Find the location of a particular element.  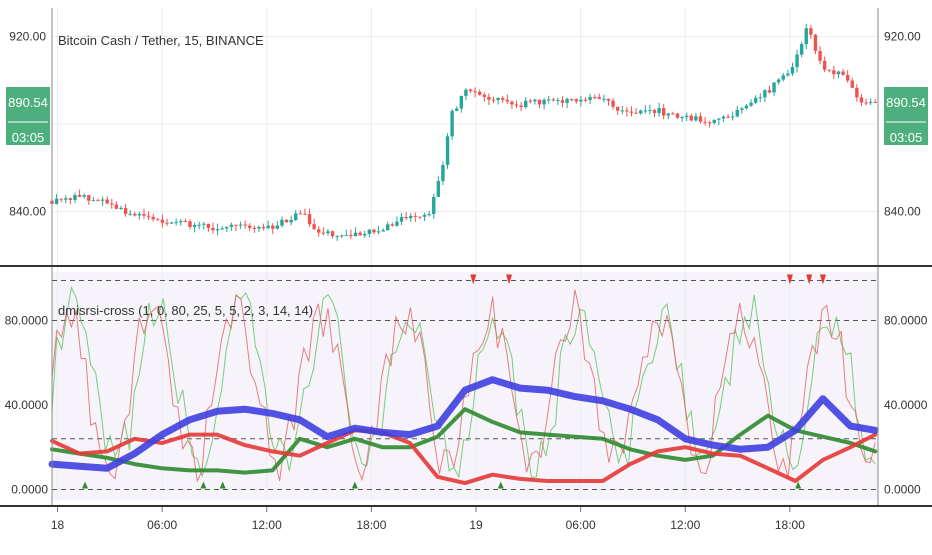

main-pane-title: Bitcoin Cash / Tether, 15, BINANCE is located at coordinates (161, 40).